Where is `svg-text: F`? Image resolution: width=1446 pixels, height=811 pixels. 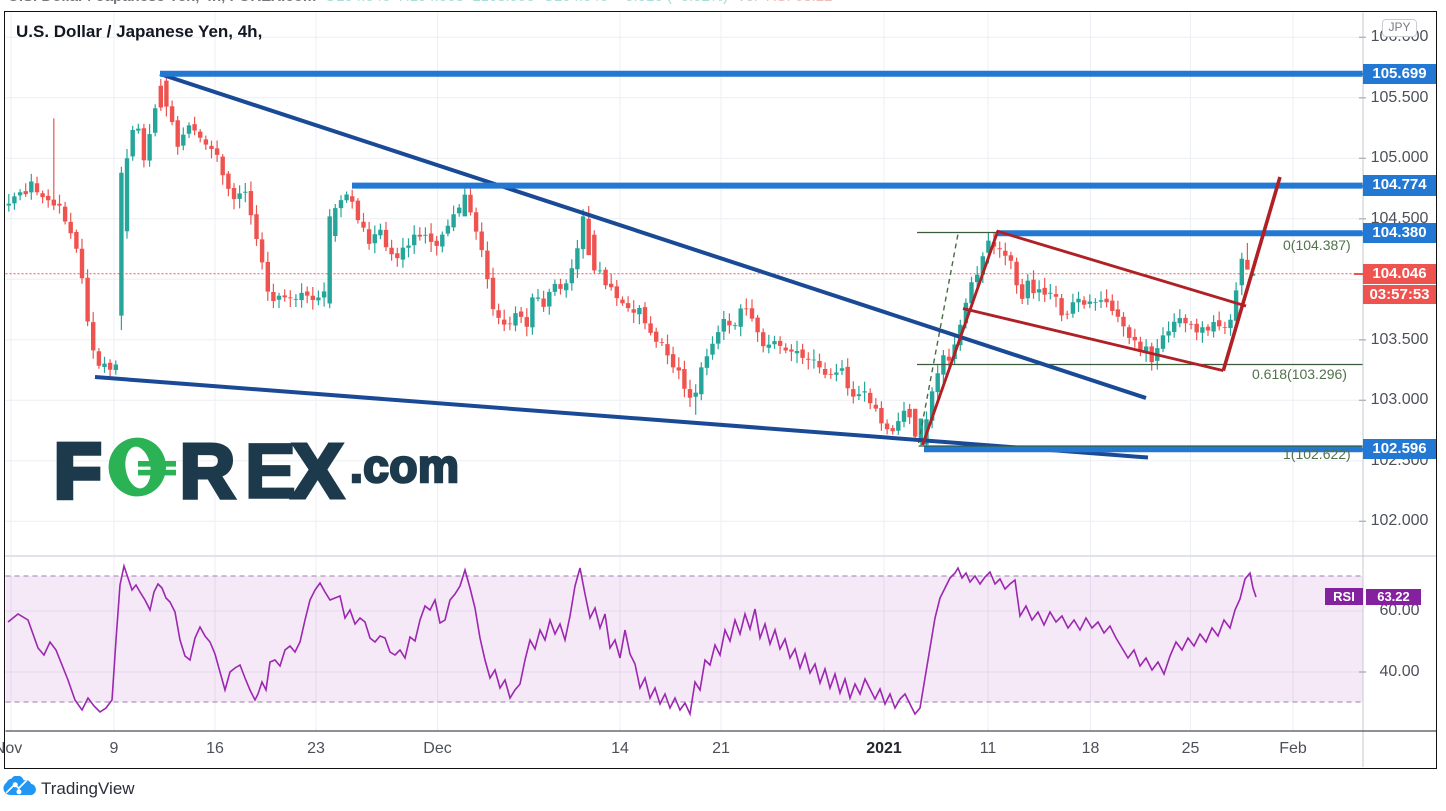
svg-text: F is located at coordinates (77, 472).